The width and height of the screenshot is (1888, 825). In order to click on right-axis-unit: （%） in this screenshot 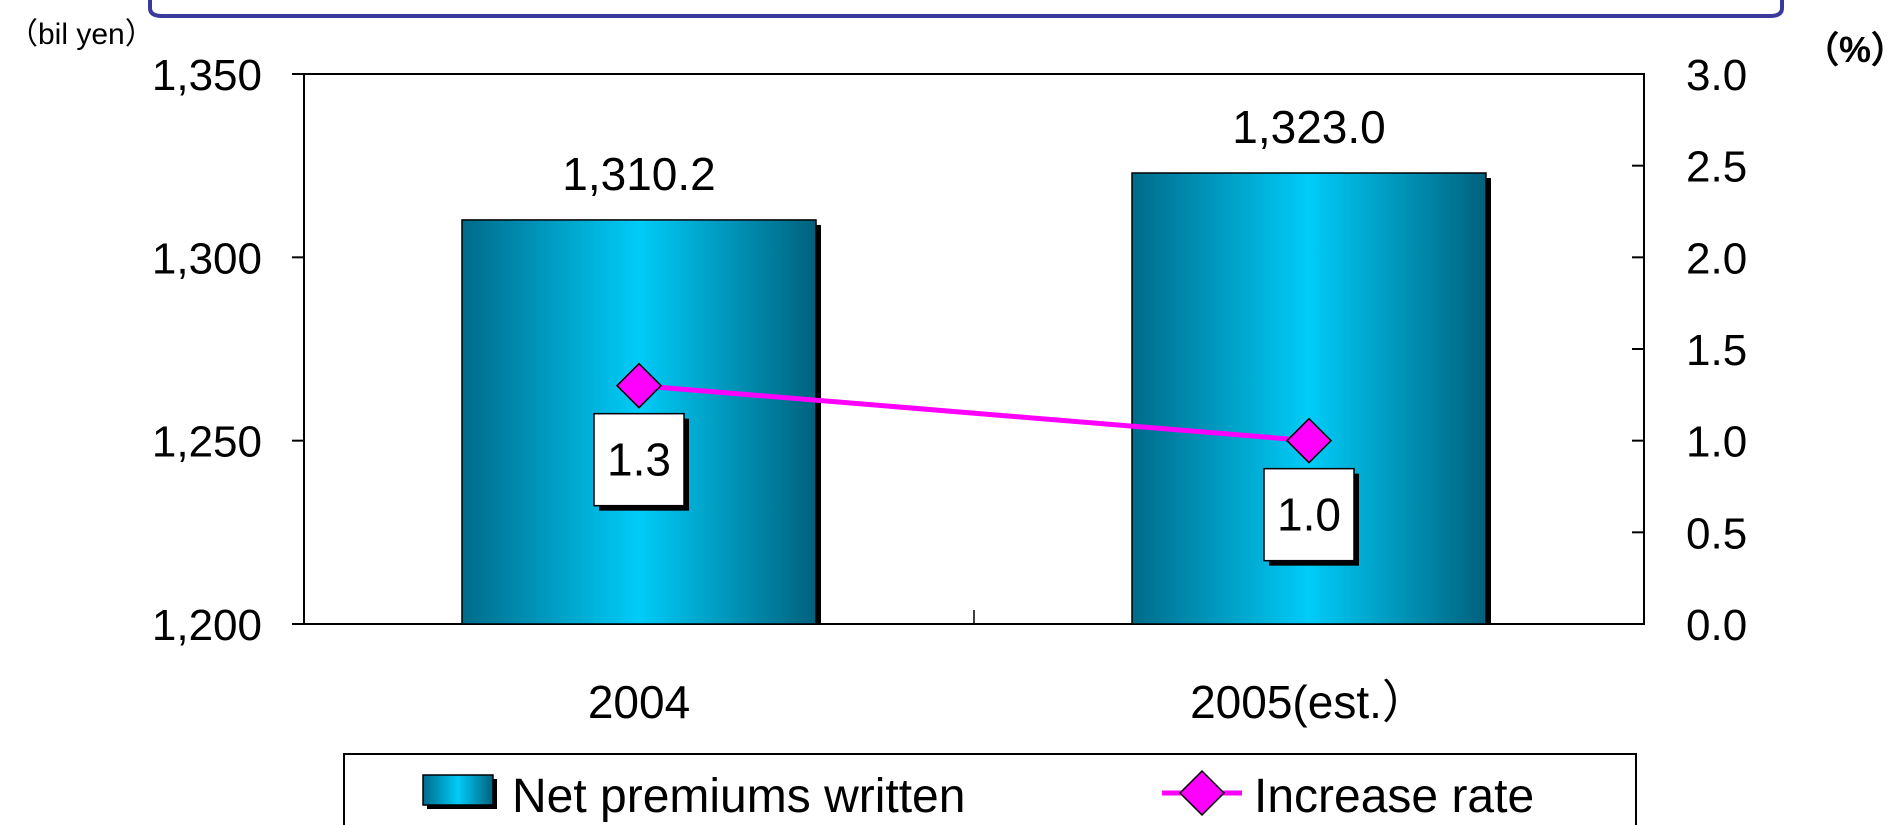, I will do `click(1845, 49)`.